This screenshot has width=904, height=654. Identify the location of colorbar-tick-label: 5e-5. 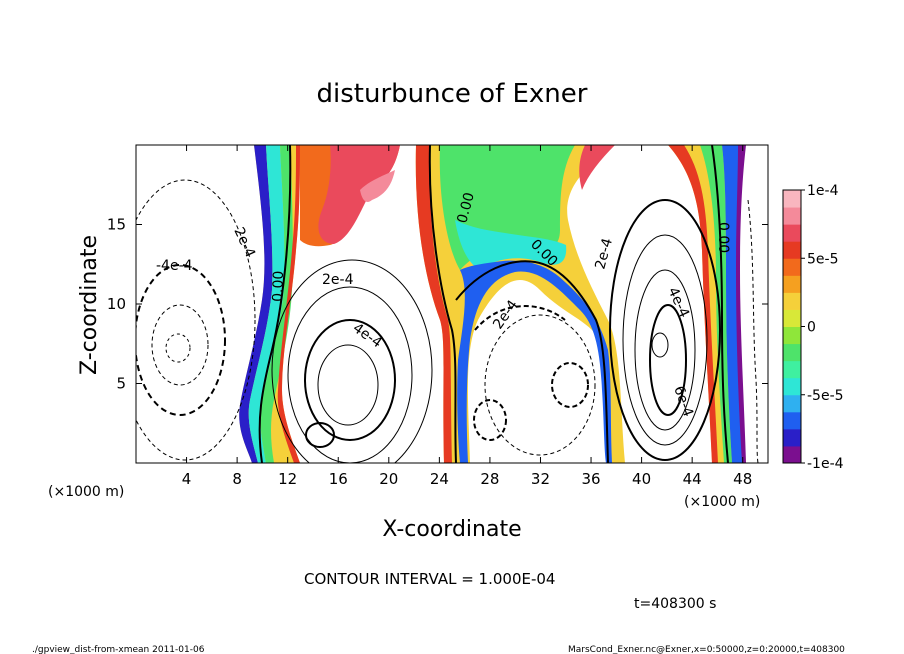
(822, 259).